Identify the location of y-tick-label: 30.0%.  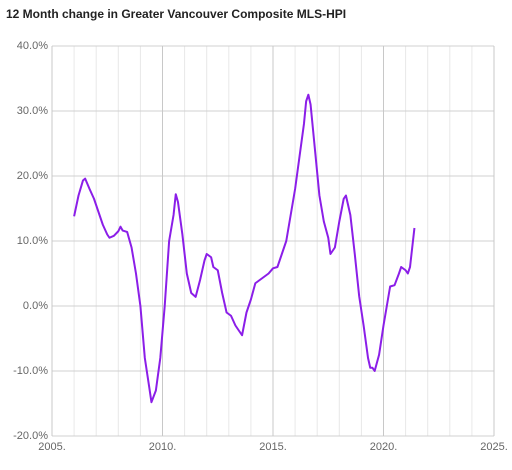
(32, 111).